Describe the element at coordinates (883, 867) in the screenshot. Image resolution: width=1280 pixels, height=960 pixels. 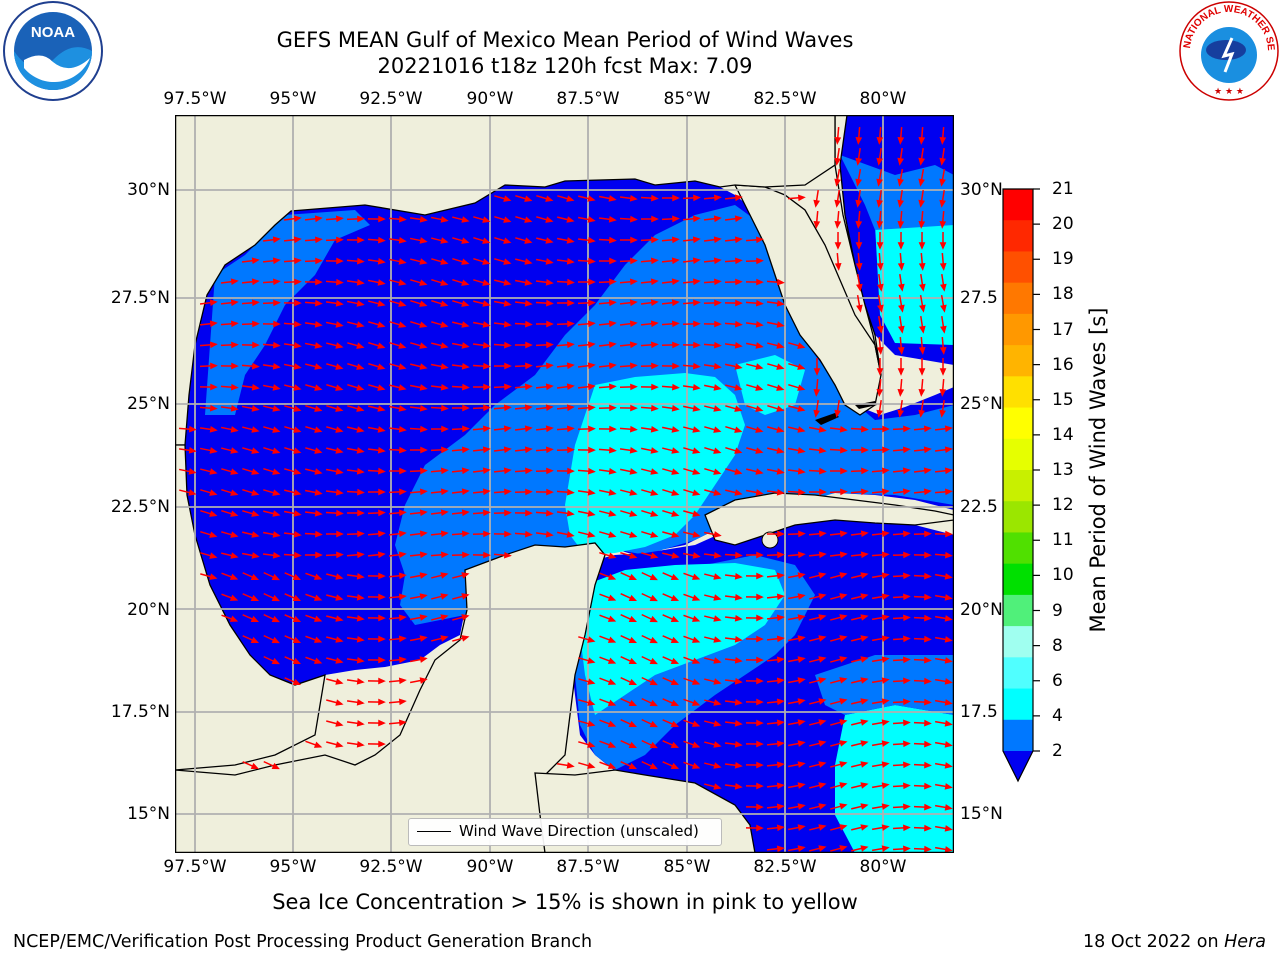
I see `lon-tick-bottom: 80°W` at that location.